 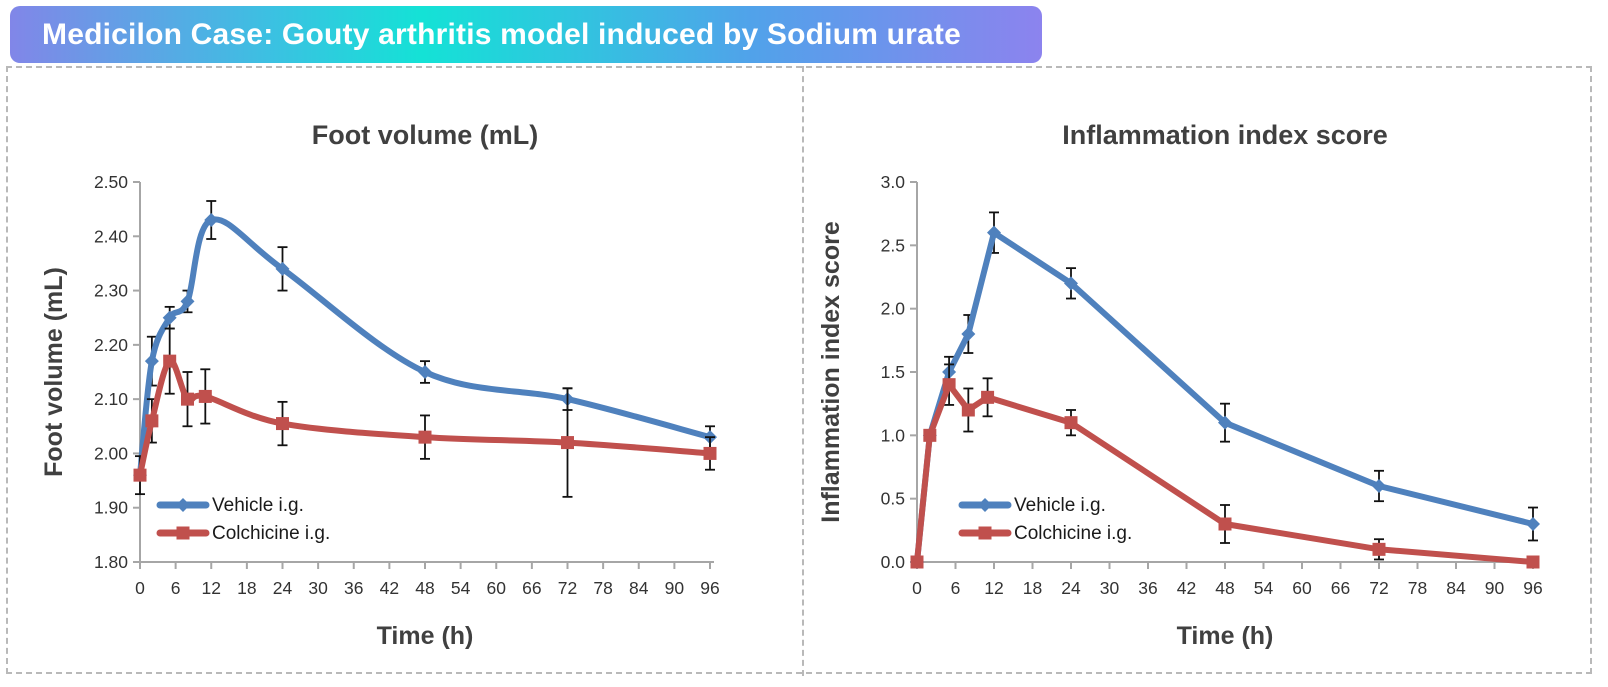 I want to click on y-tick-label: 2.10, so click(x=111, y=399).